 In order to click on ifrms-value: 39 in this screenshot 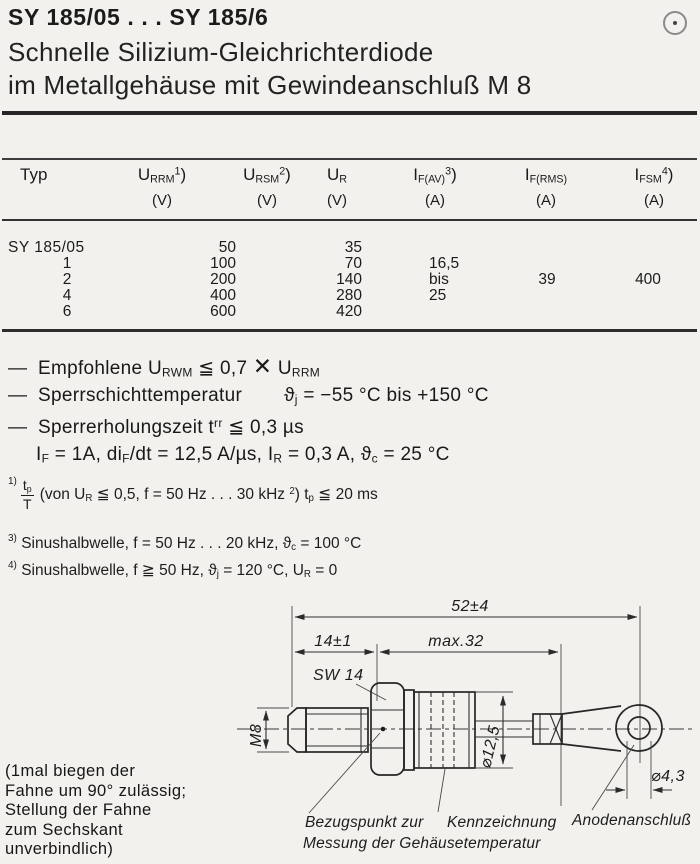, I will do `click(547, 279)`.